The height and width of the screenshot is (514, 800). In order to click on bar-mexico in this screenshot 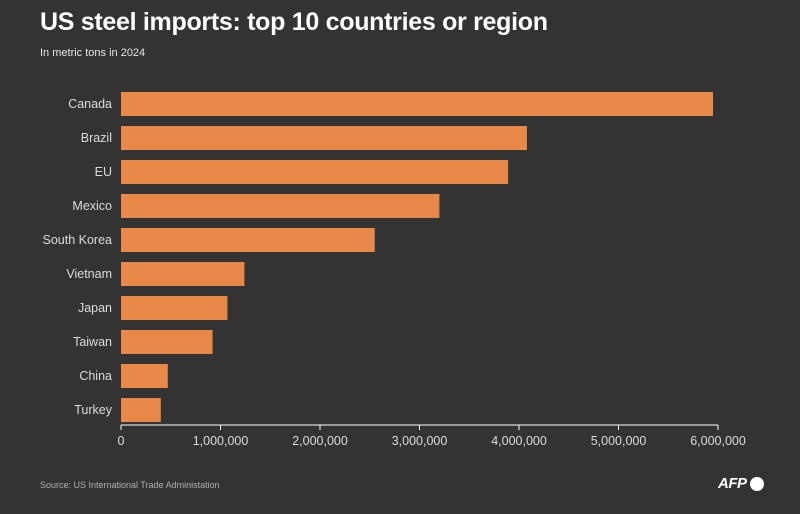, I will do `click(280, 206)`.